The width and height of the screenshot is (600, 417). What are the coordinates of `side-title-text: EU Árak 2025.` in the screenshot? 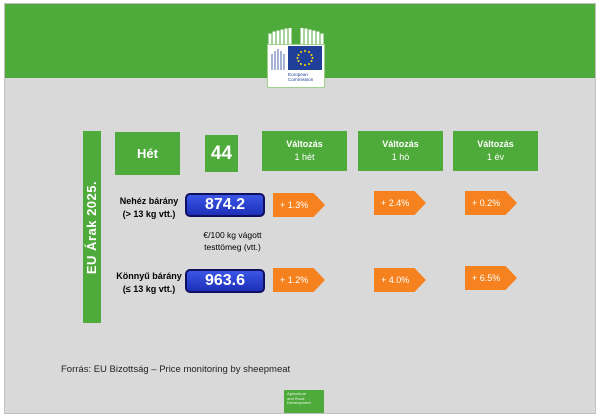 It's located at (92, 227).